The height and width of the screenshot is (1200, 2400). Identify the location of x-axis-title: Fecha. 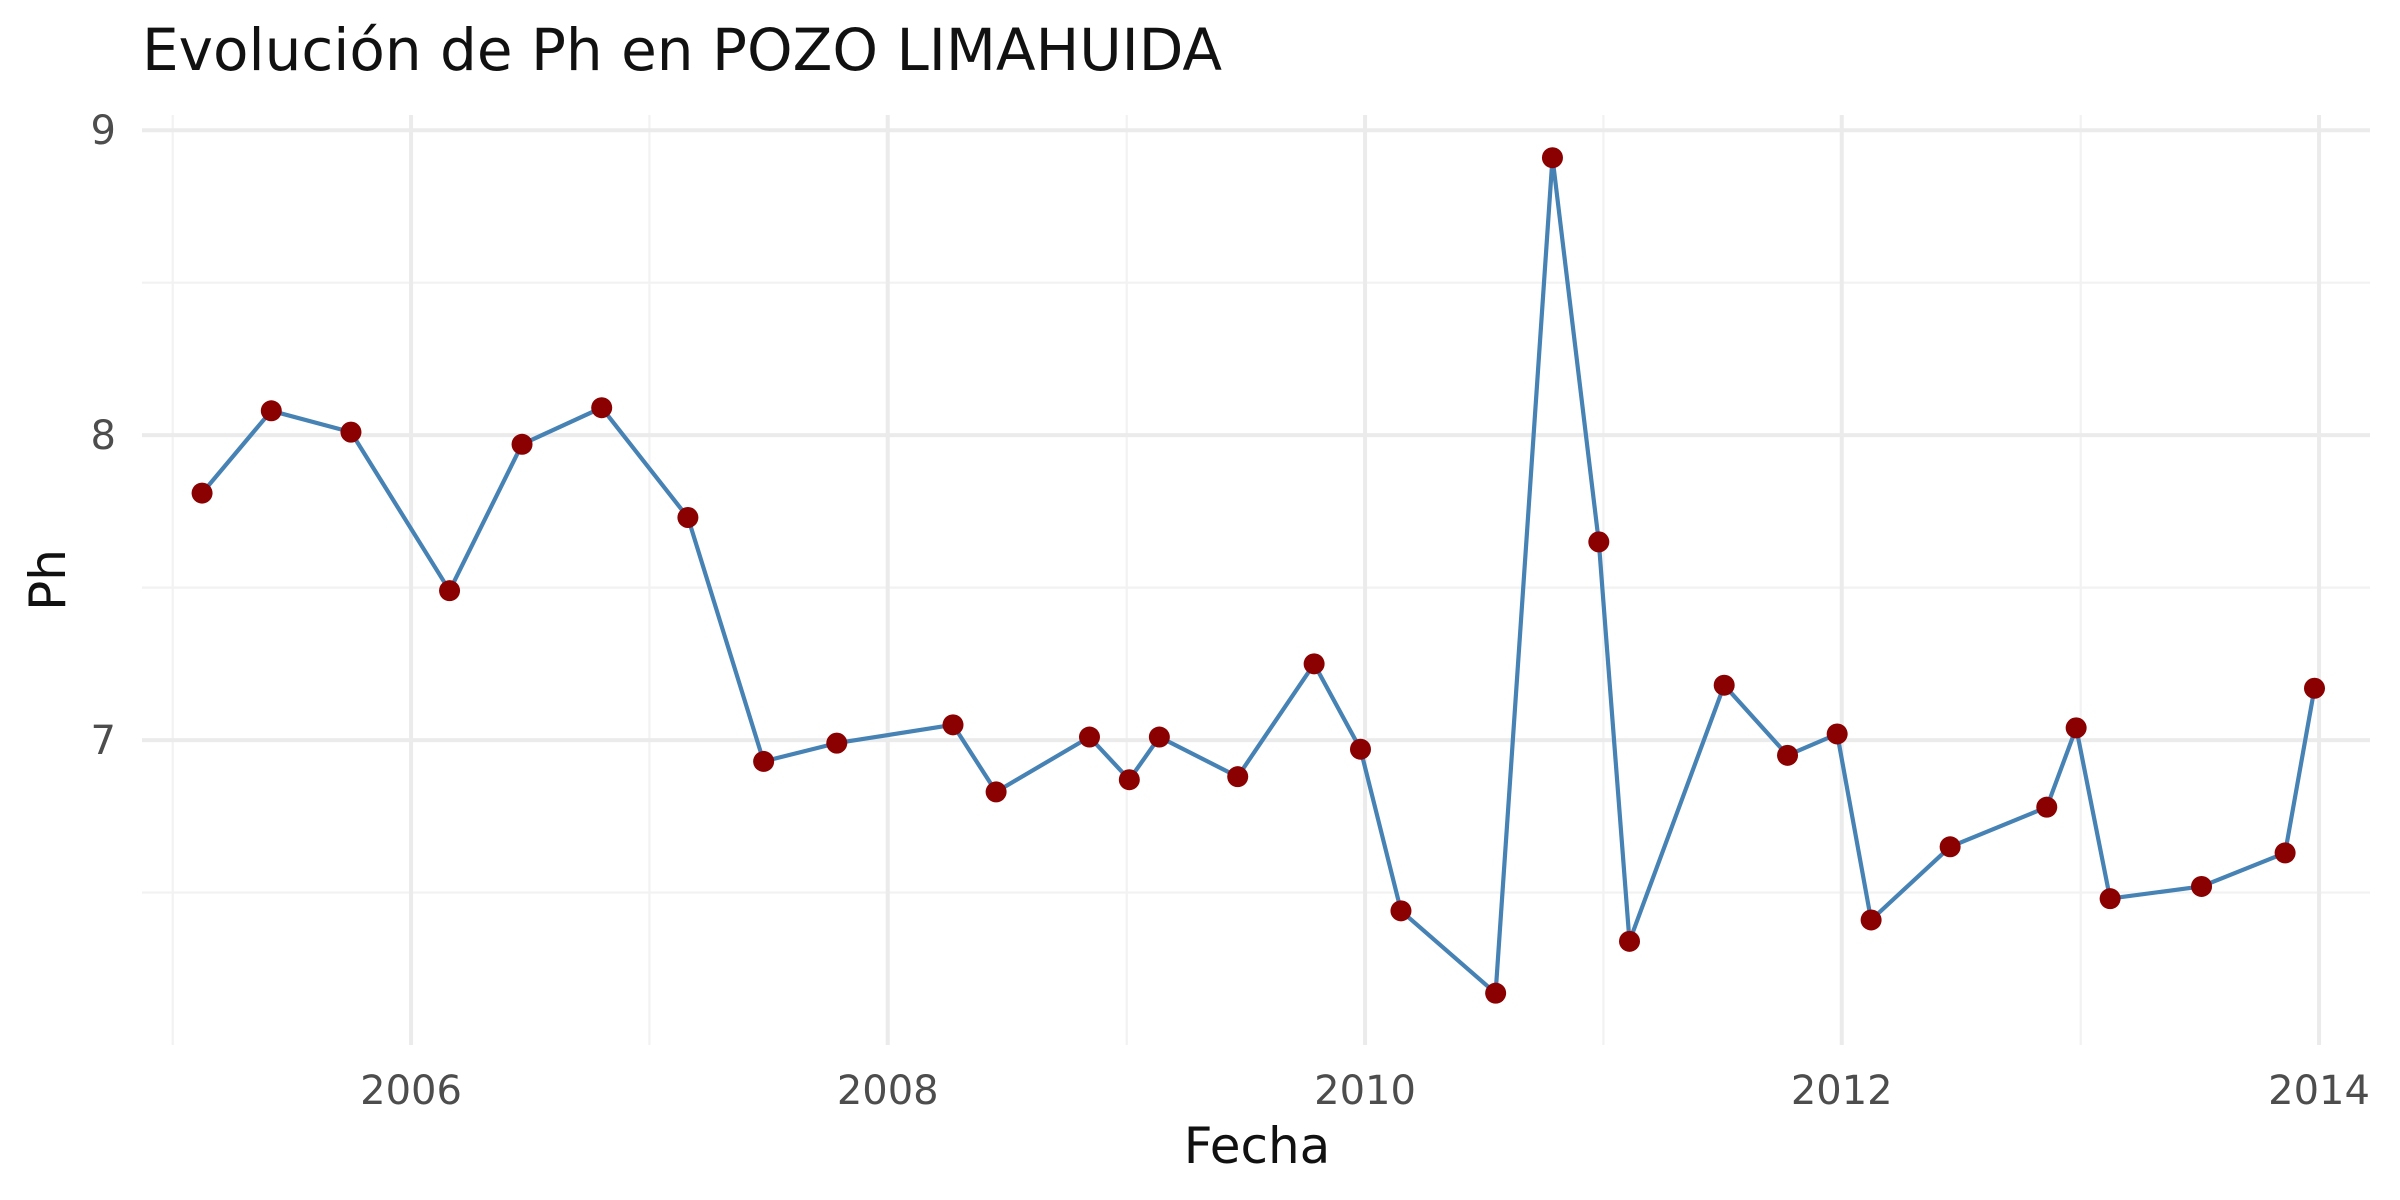
(1257, 1146).